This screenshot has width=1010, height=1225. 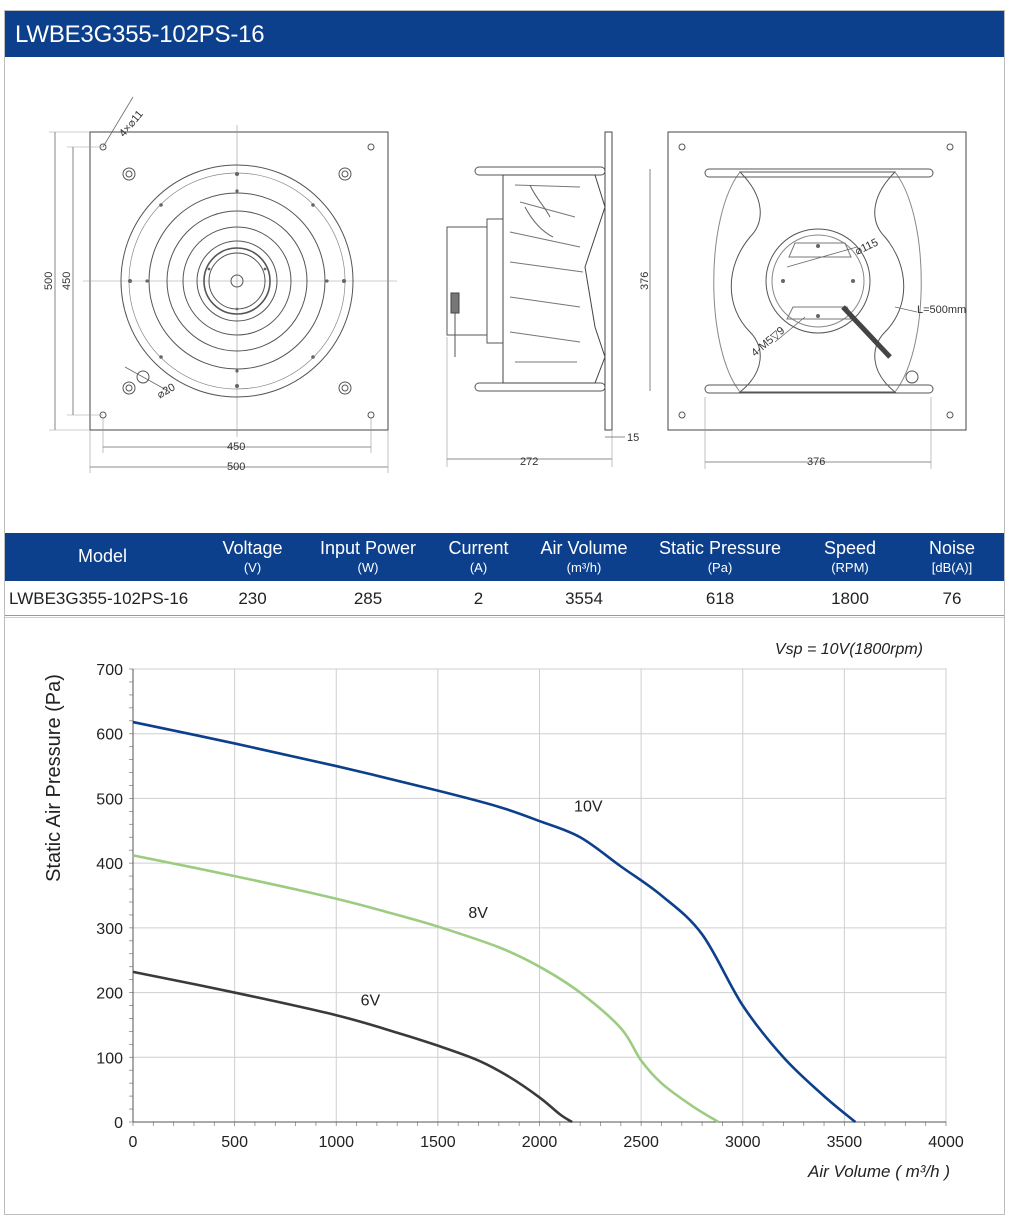 What do you see at coordinates (817, 300) in the screenshot?
I see `back-view` at bounding box center [817, 300].